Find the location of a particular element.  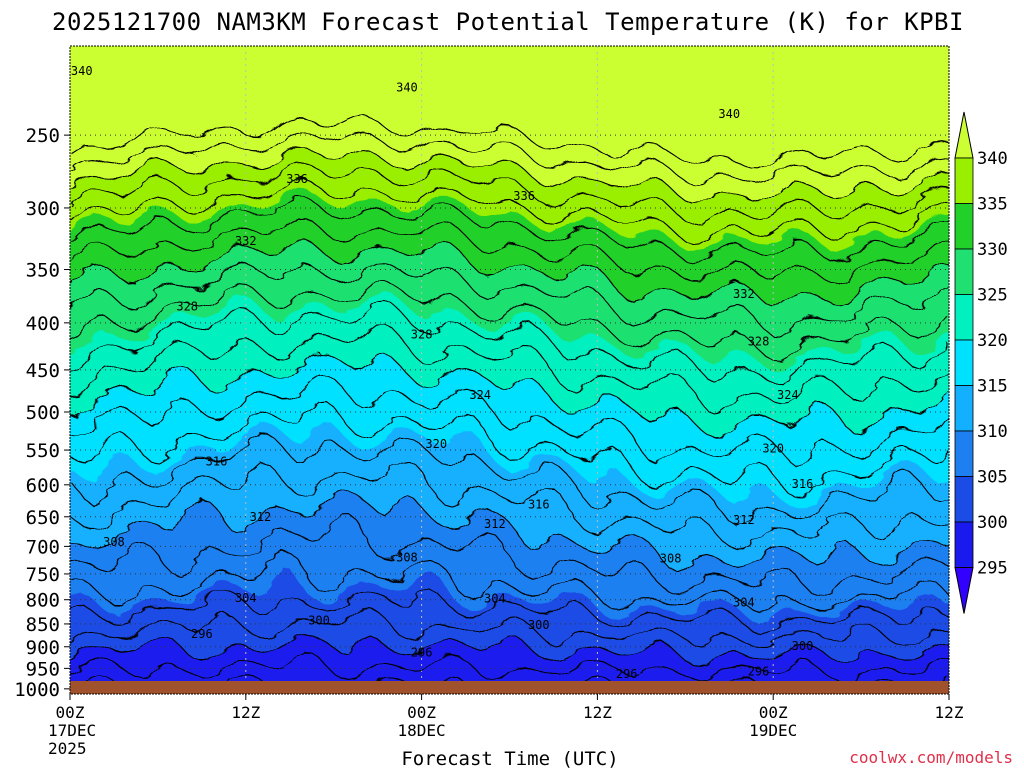

colorbar-label-335: 335 is located at coordinates (992, 205).